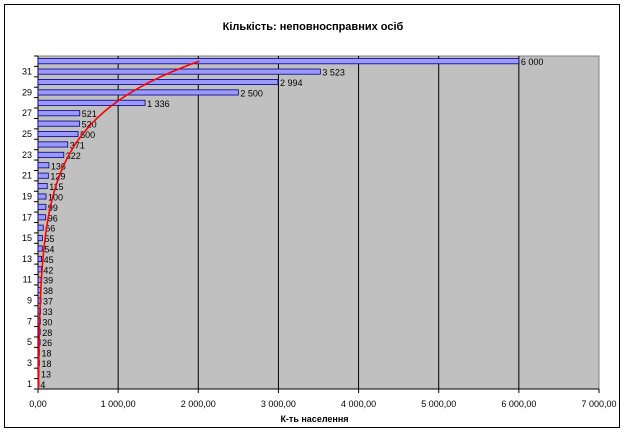 The width and height of the screenshot is (626, 434). I want to click on data-label: 4, so click(42, 385).